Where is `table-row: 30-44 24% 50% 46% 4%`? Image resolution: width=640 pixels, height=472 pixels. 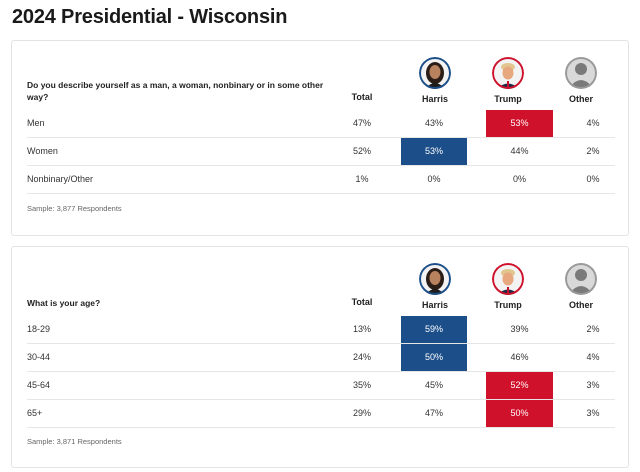 table-row: 30-44 24% 50% 46% 4% is located at coordinates (321, 358).